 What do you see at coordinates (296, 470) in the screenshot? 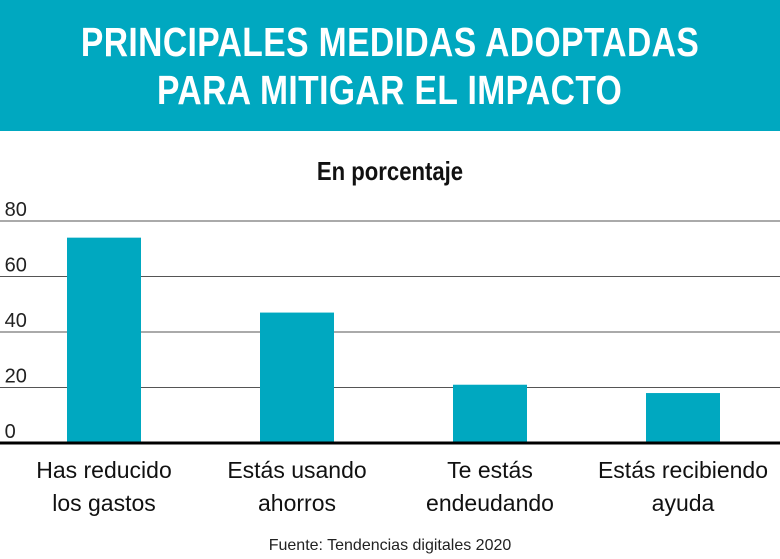
I see `x-tick-label: Estás usando` at bounding box center [296, 470].